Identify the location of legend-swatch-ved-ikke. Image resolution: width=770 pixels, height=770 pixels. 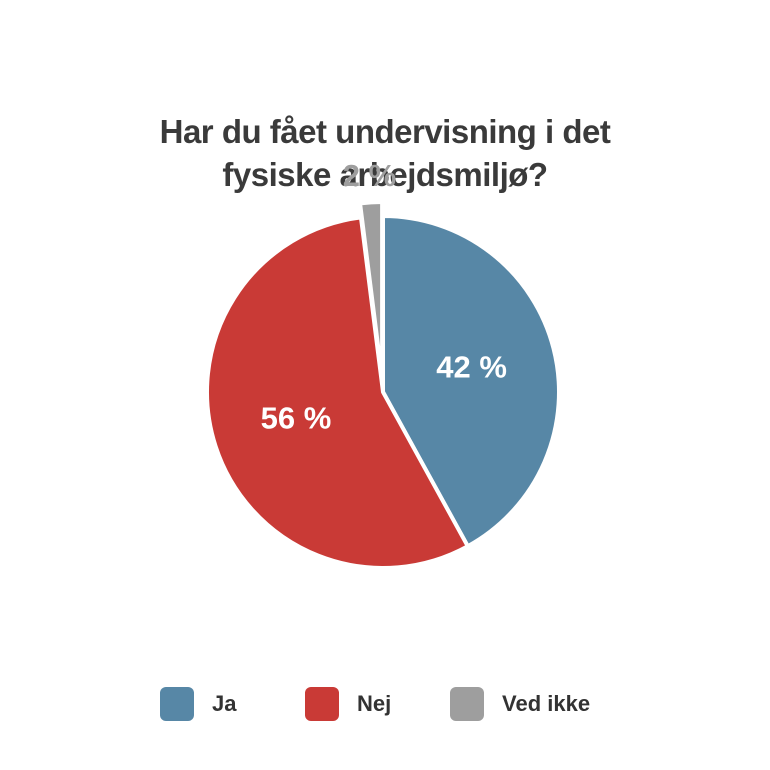
(467, 704).